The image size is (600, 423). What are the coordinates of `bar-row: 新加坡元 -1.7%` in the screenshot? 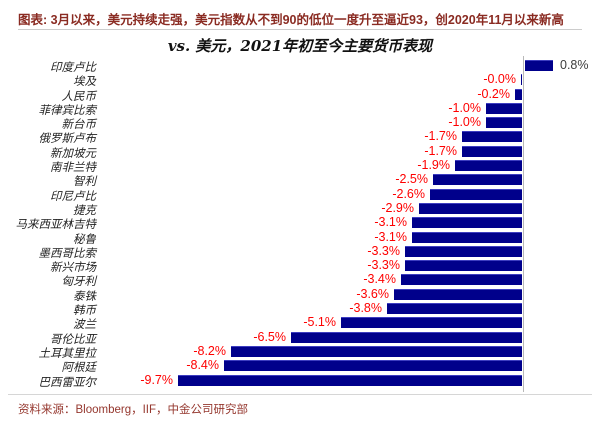 It's located at (300, 151).